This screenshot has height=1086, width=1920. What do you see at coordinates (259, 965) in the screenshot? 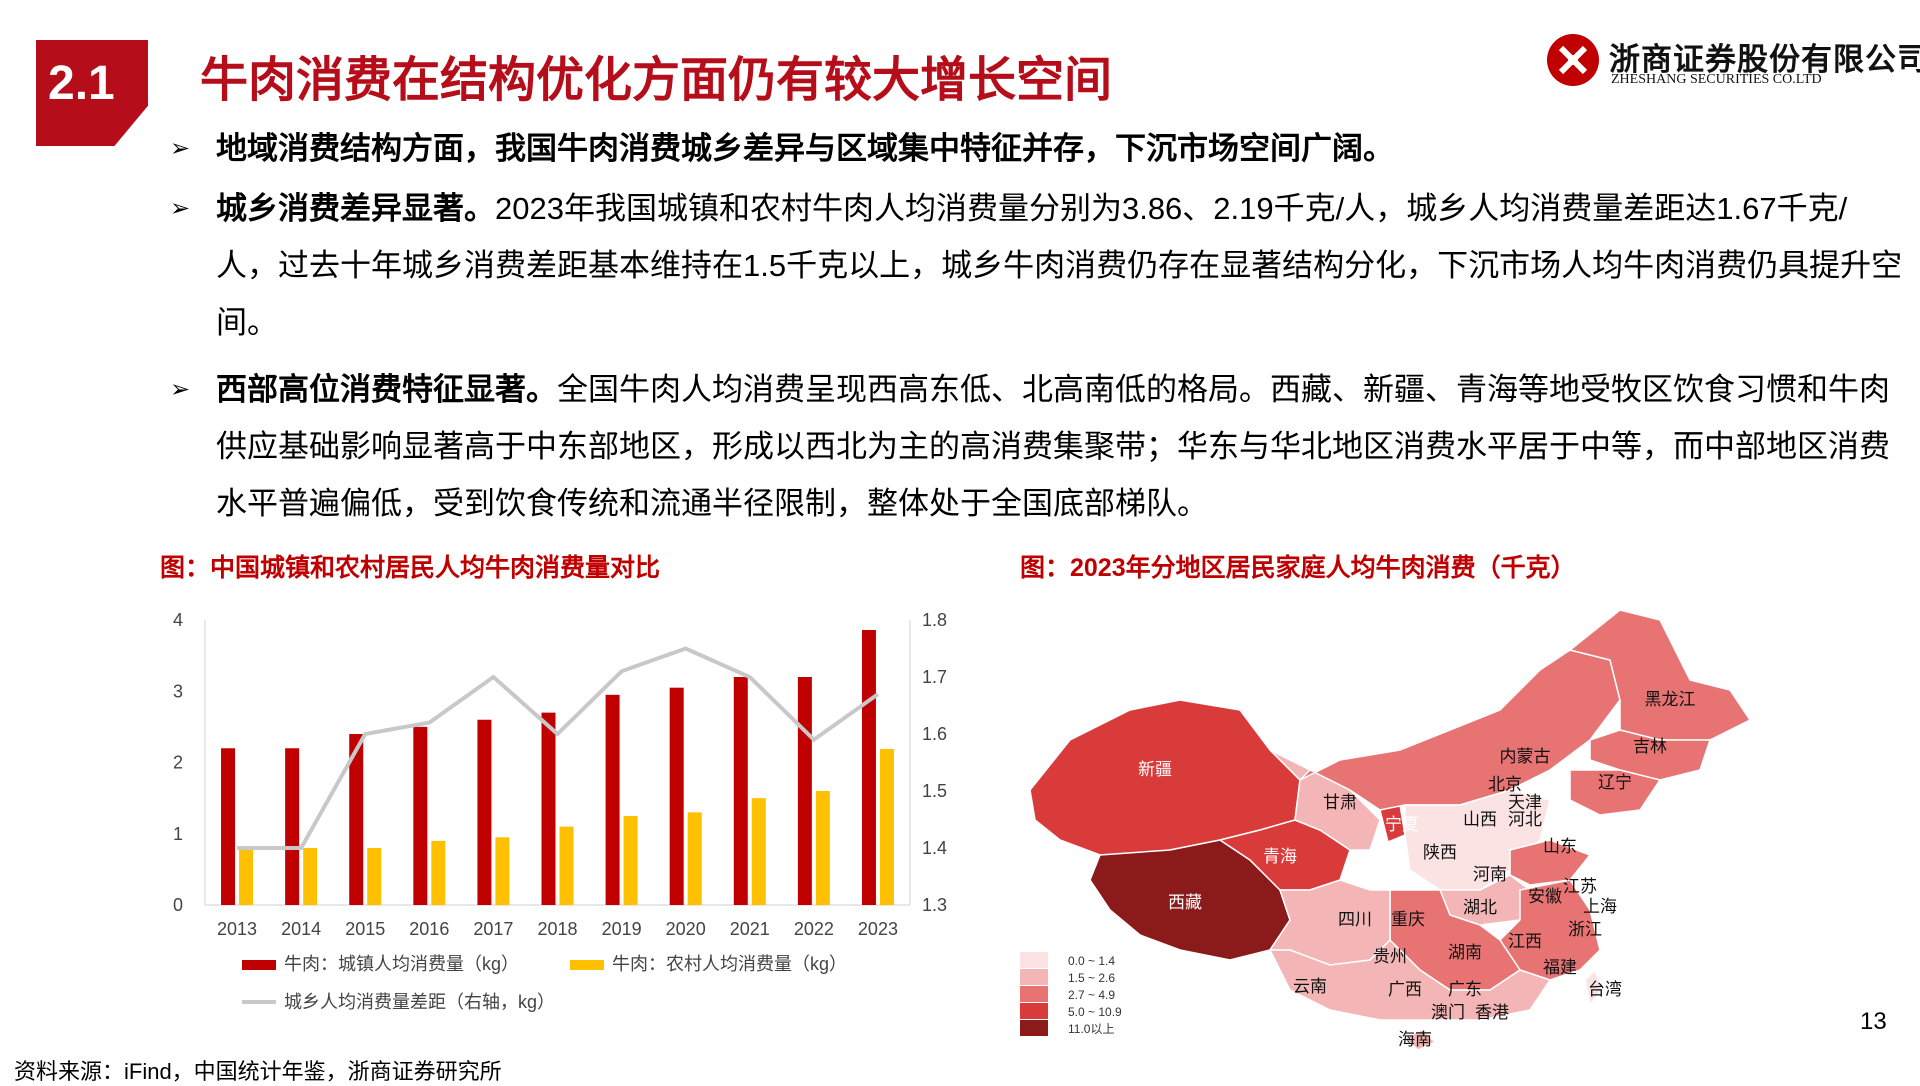
I see `legend-swatch-urban` at bounding box center [259, 965].